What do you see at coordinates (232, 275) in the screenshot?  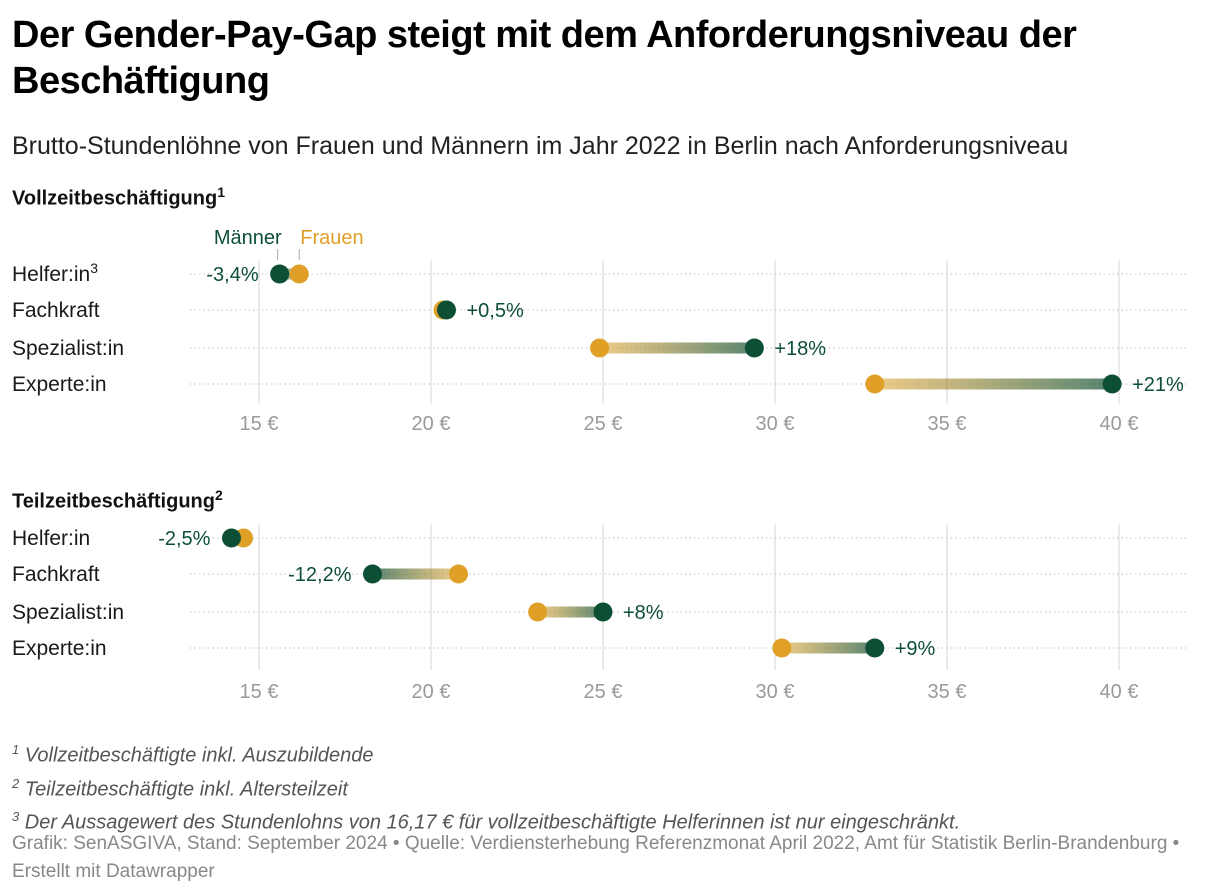 I see `gap-label: -3,4%` at bounding box center [232, 275].